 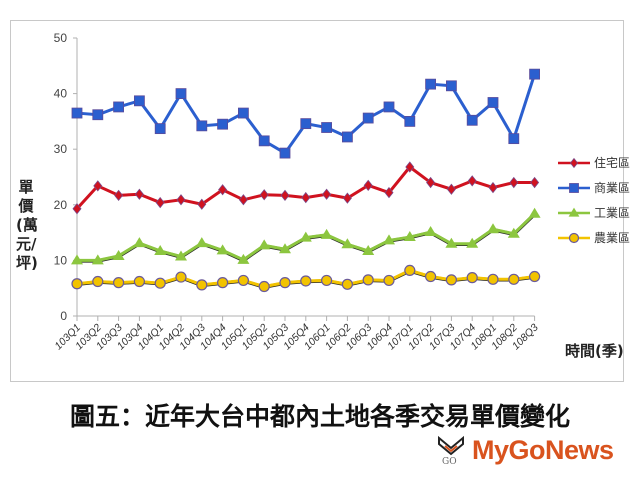 What do you see at coordinates (61, 94) in the screenshot?
I see `svg-text: 40` at bounding box center [61, 94].